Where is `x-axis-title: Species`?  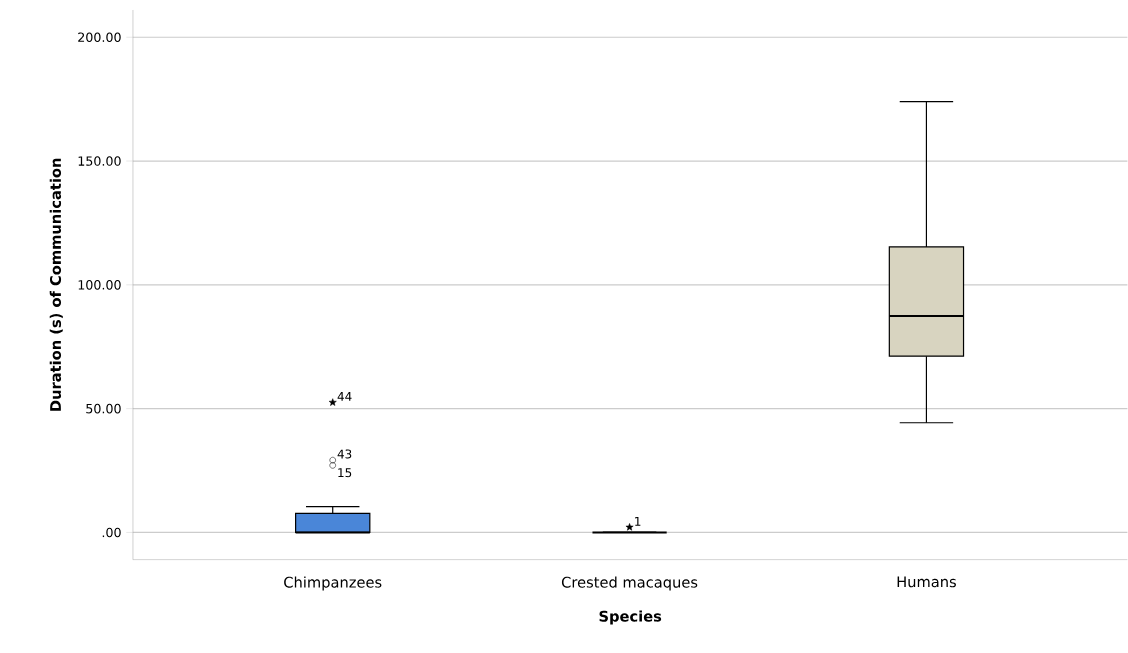
x-axis-title: Species is located at coordinates (630, 617).